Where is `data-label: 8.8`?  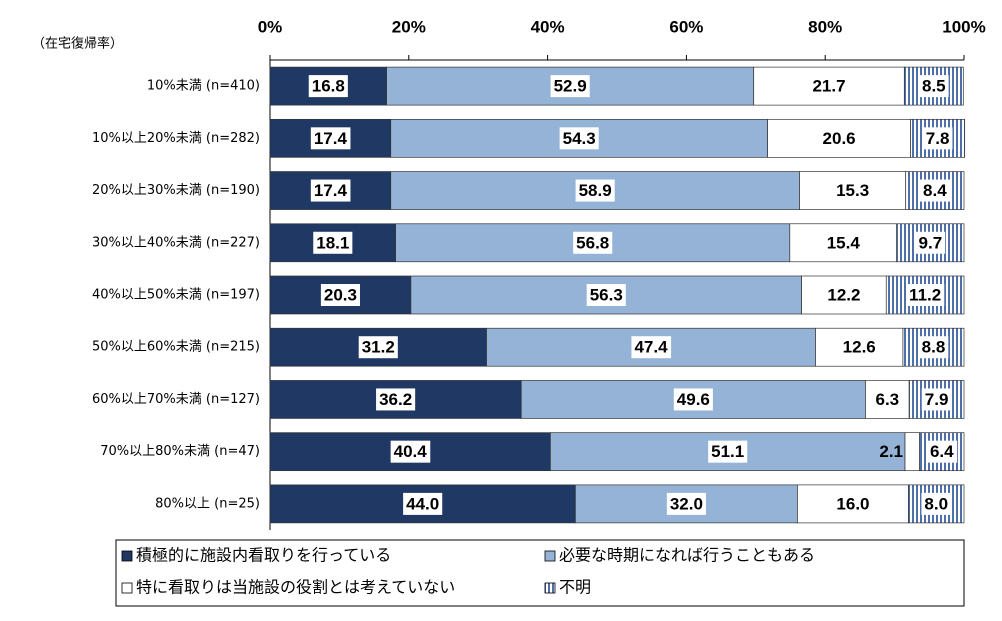 data-label: 8.8 is located at coordinates (934, 347).